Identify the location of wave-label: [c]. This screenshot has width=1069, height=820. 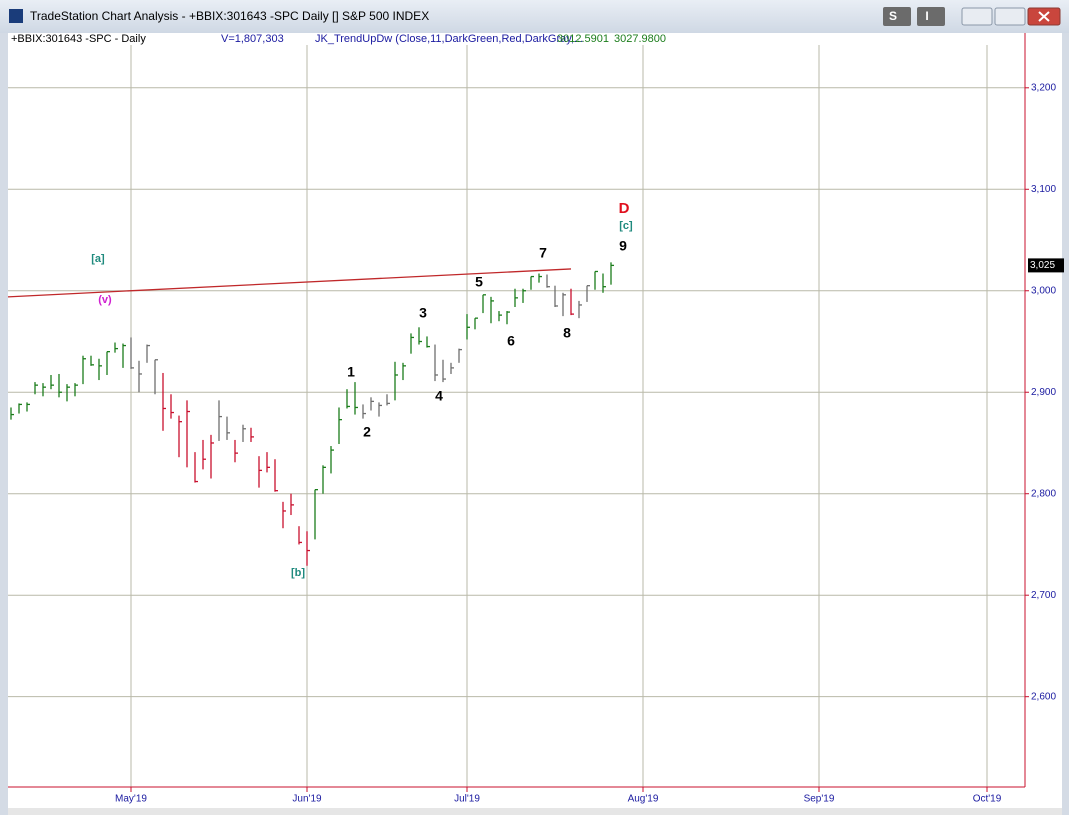
(626, 226).